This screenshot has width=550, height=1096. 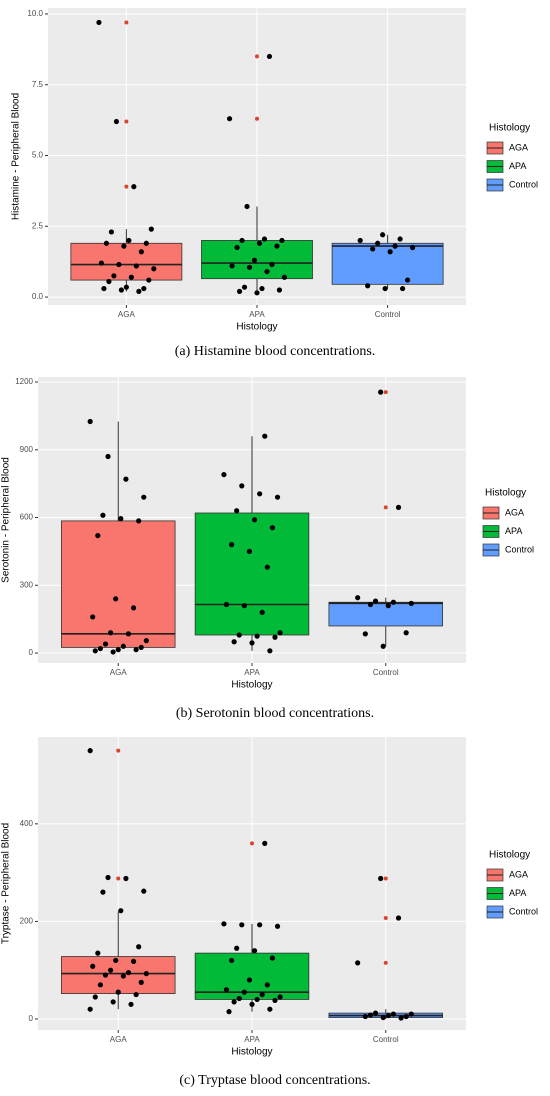 I want to click on y-axis-title: Histamine - Peripheral Blood, so click(x=16, y=156).